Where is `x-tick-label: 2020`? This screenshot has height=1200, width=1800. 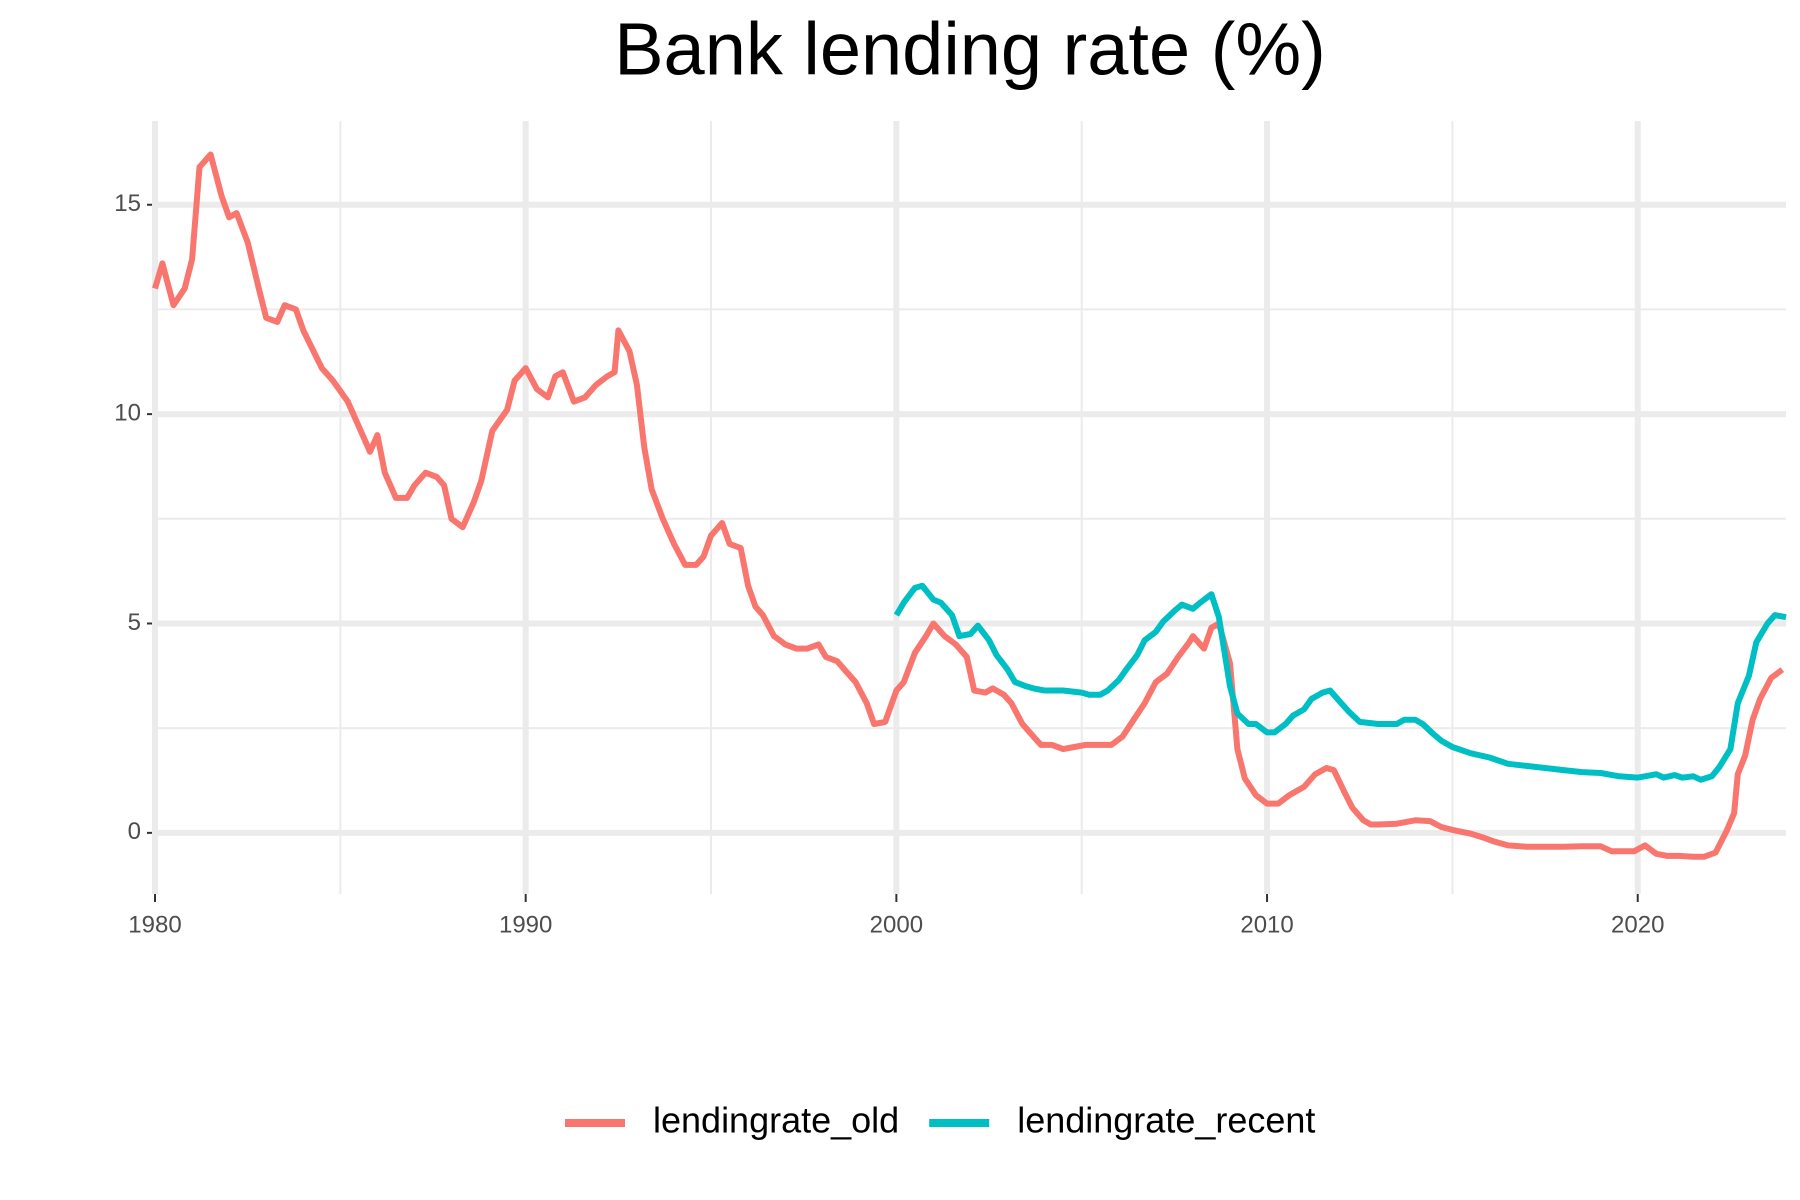 x-tick-label: 2020 is located at coordinates (1637, 924).